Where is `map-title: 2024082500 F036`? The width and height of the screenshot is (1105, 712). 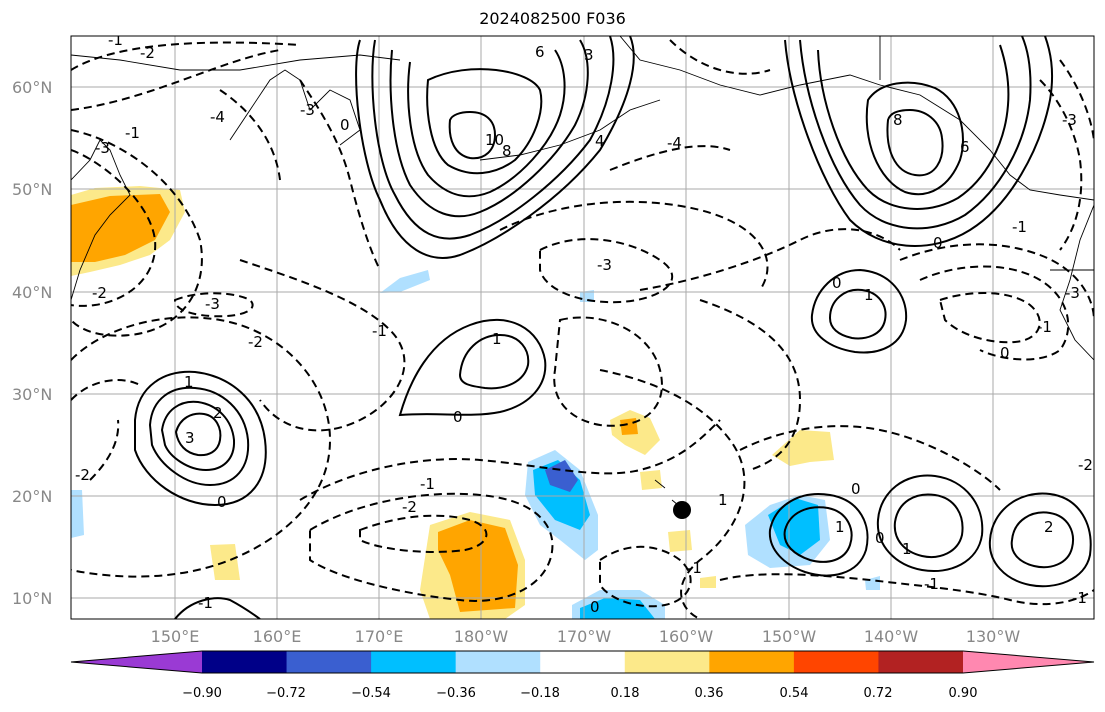
map-title: 2024082500 F036 is located at coordinates (552, 18).